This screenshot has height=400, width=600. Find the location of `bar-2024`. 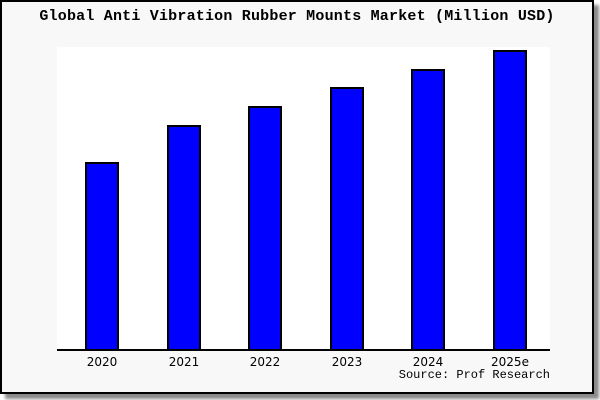

bar-2024 is located at coordinates (428, 210).